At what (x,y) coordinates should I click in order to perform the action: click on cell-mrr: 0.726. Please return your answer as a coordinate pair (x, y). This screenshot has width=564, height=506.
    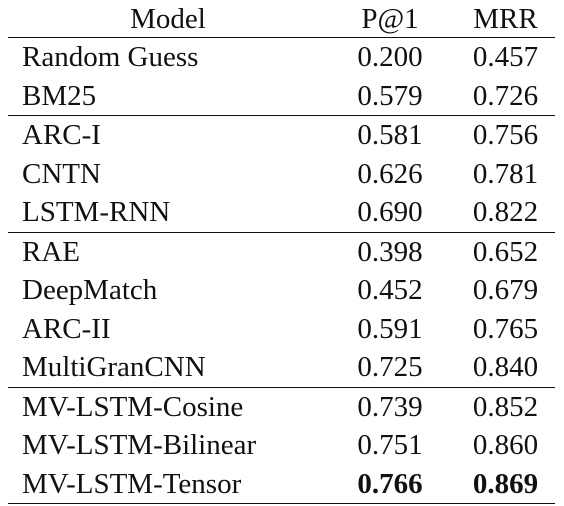
    Looking at the image, I should click on (505, 95).